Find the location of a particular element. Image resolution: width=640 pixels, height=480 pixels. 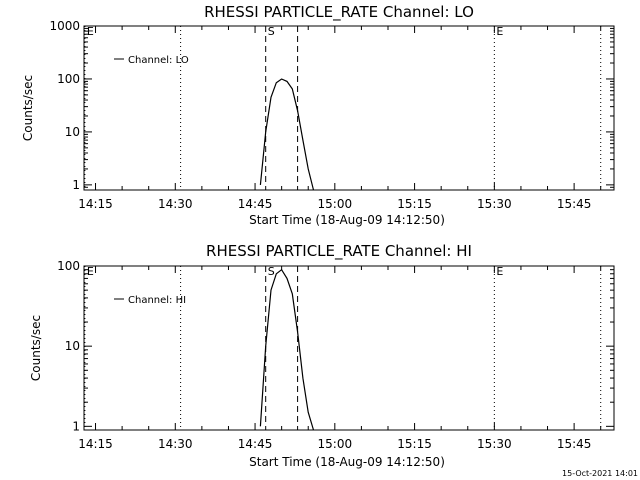

y-tick-label: 1000 is located at coordinates (64, 26).